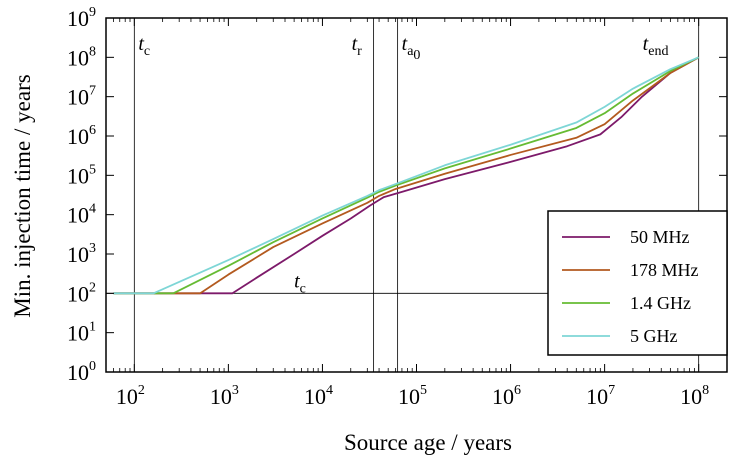 This screenshot has width=749, height=463. Describe the element at coordinates (660, 237) in the screenshot. I see `legend-label: 50 MHz` at that location.